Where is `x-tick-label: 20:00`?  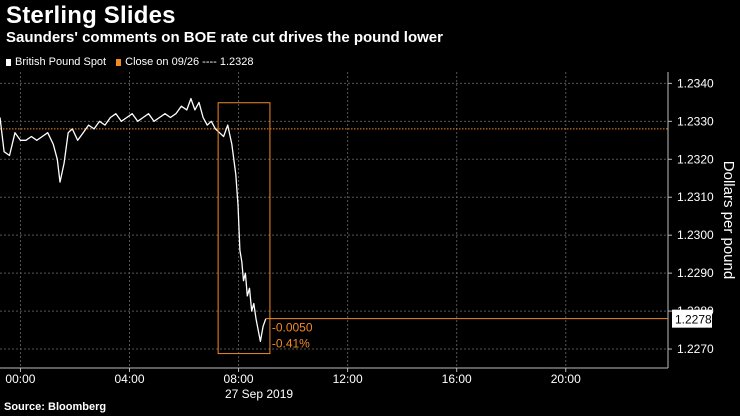 x-tick-label: 20:00 is located at coordinates (566, 379).